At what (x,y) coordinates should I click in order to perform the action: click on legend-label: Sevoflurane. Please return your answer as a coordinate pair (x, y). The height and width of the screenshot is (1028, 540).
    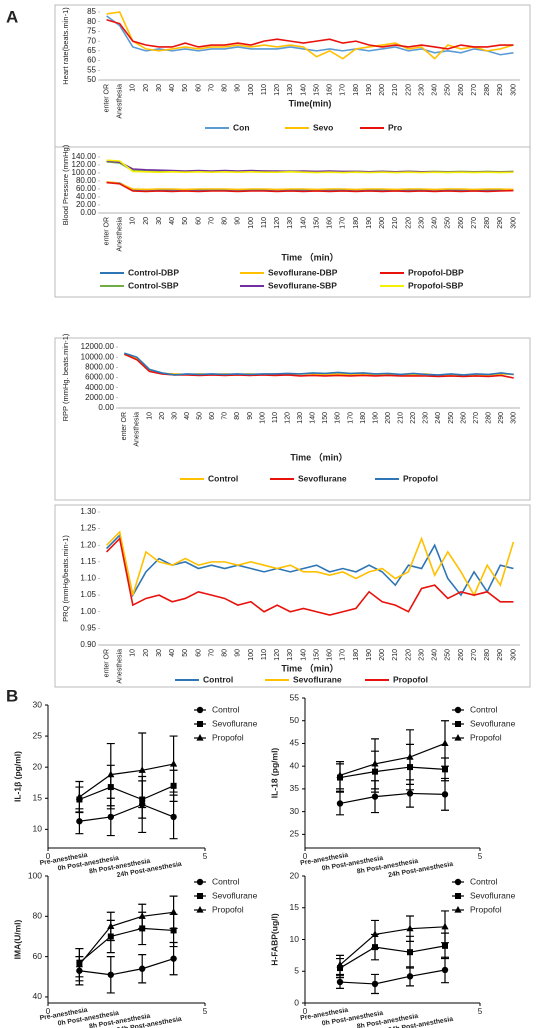
    Looking at the image, I should click on (235, 895).